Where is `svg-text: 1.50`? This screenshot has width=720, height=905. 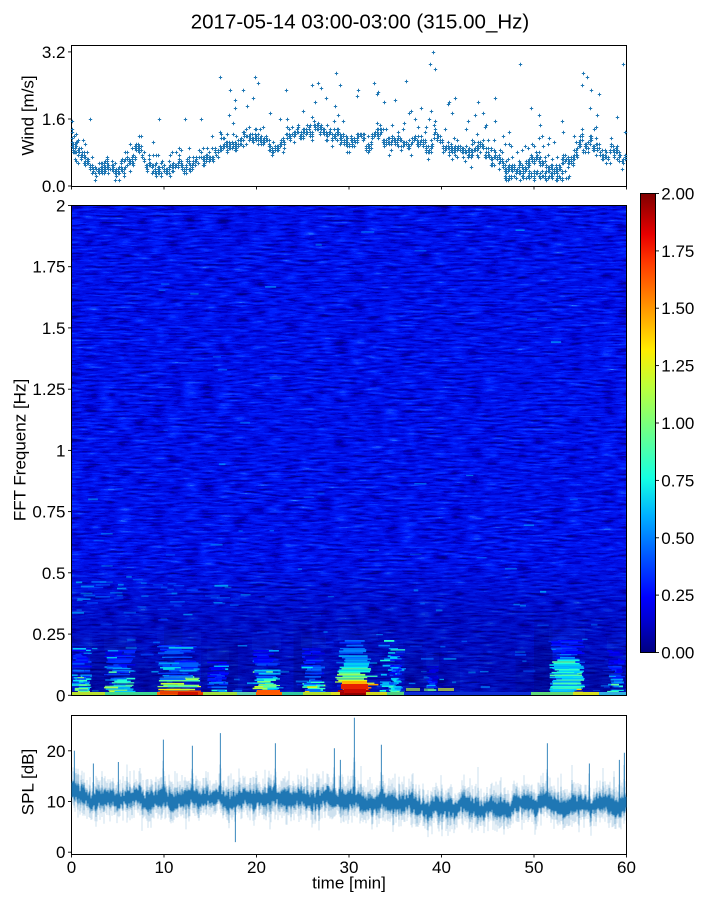 svg-text: 1.50 is located at coordinates (677, 308).